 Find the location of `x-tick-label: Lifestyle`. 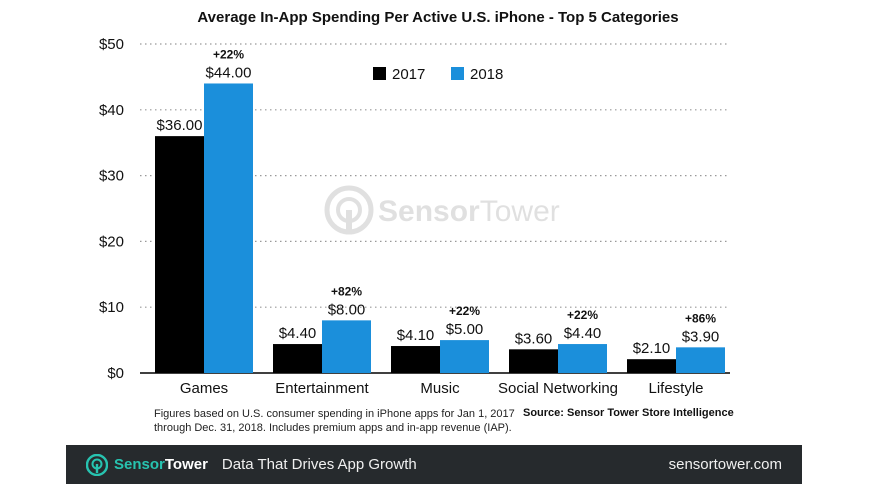

x-tick-label: Lifestyle is located at coordinates (675, 388).